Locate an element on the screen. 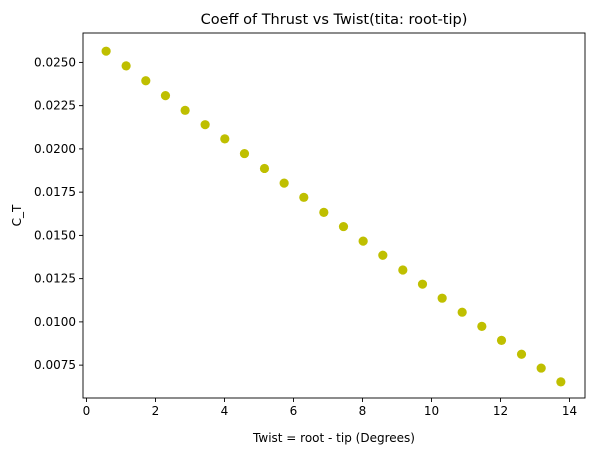 This screenshot has height=460, width=593. y-tick-label: 0.0100 is located at coordinates (55, 322).